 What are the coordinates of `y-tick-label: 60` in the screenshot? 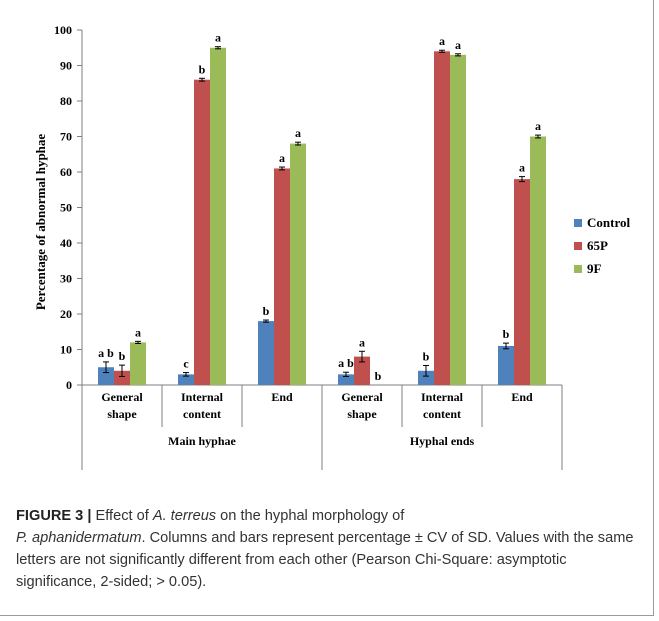 It's located at (66, 172).